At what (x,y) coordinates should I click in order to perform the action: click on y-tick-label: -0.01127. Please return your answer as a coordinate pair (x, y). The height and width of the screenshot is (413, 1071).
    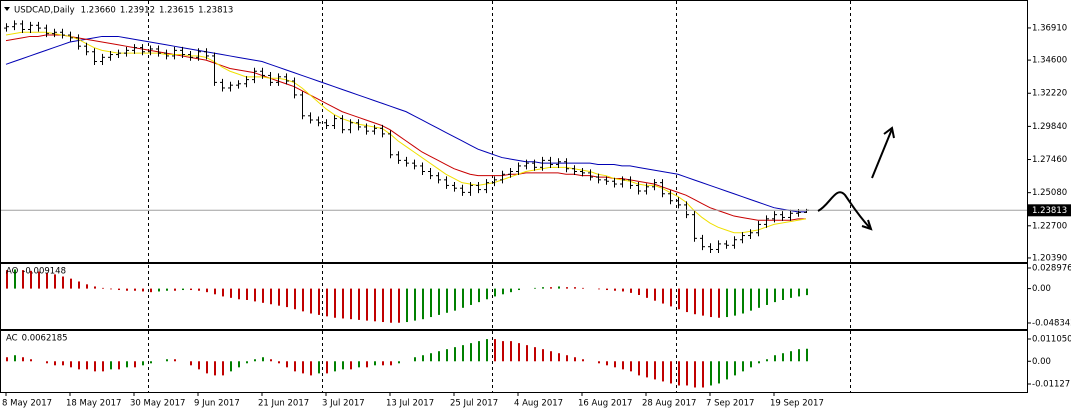
    Looking at the image, I should click on (1051, 384).